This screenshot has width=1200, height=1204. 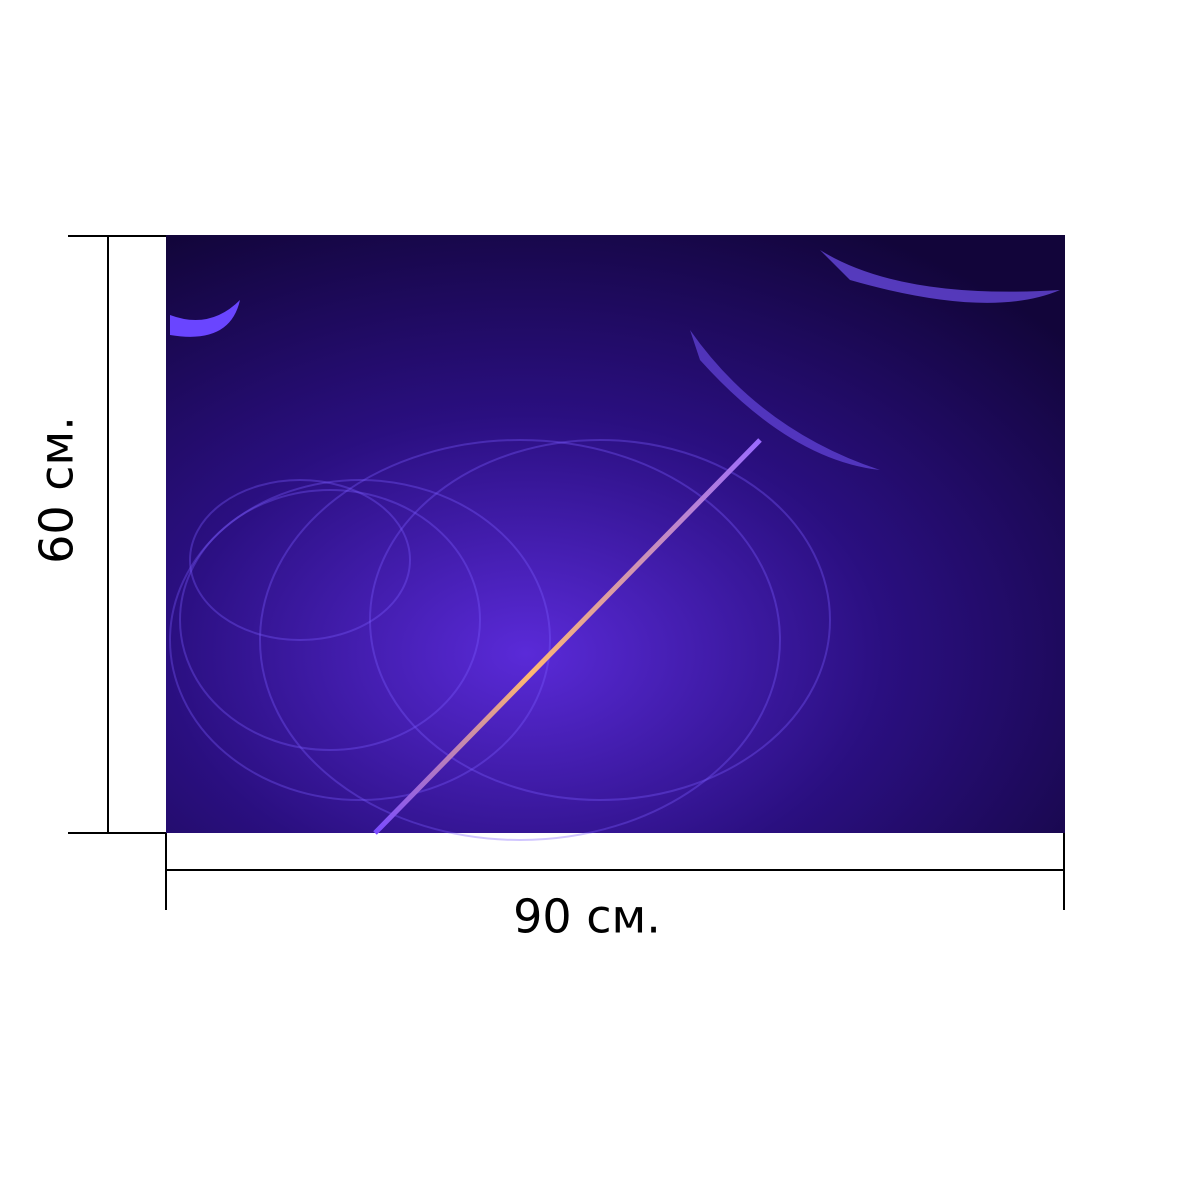 I want to click on width-label: 90 см., so click(x=587, y=917).